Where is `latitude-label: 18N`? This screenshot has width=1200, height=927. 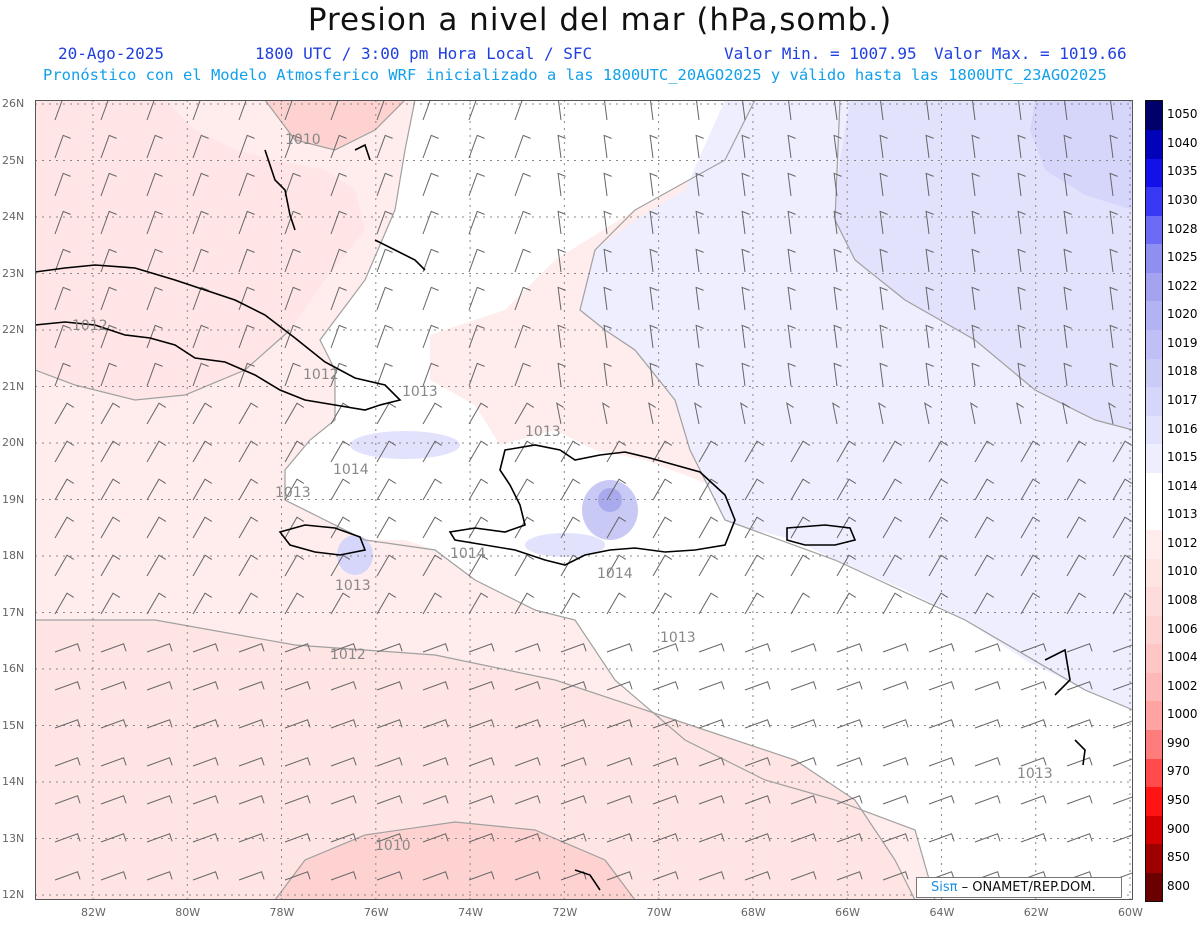 latitude-label: 18N is located at coordinates (13, 555).